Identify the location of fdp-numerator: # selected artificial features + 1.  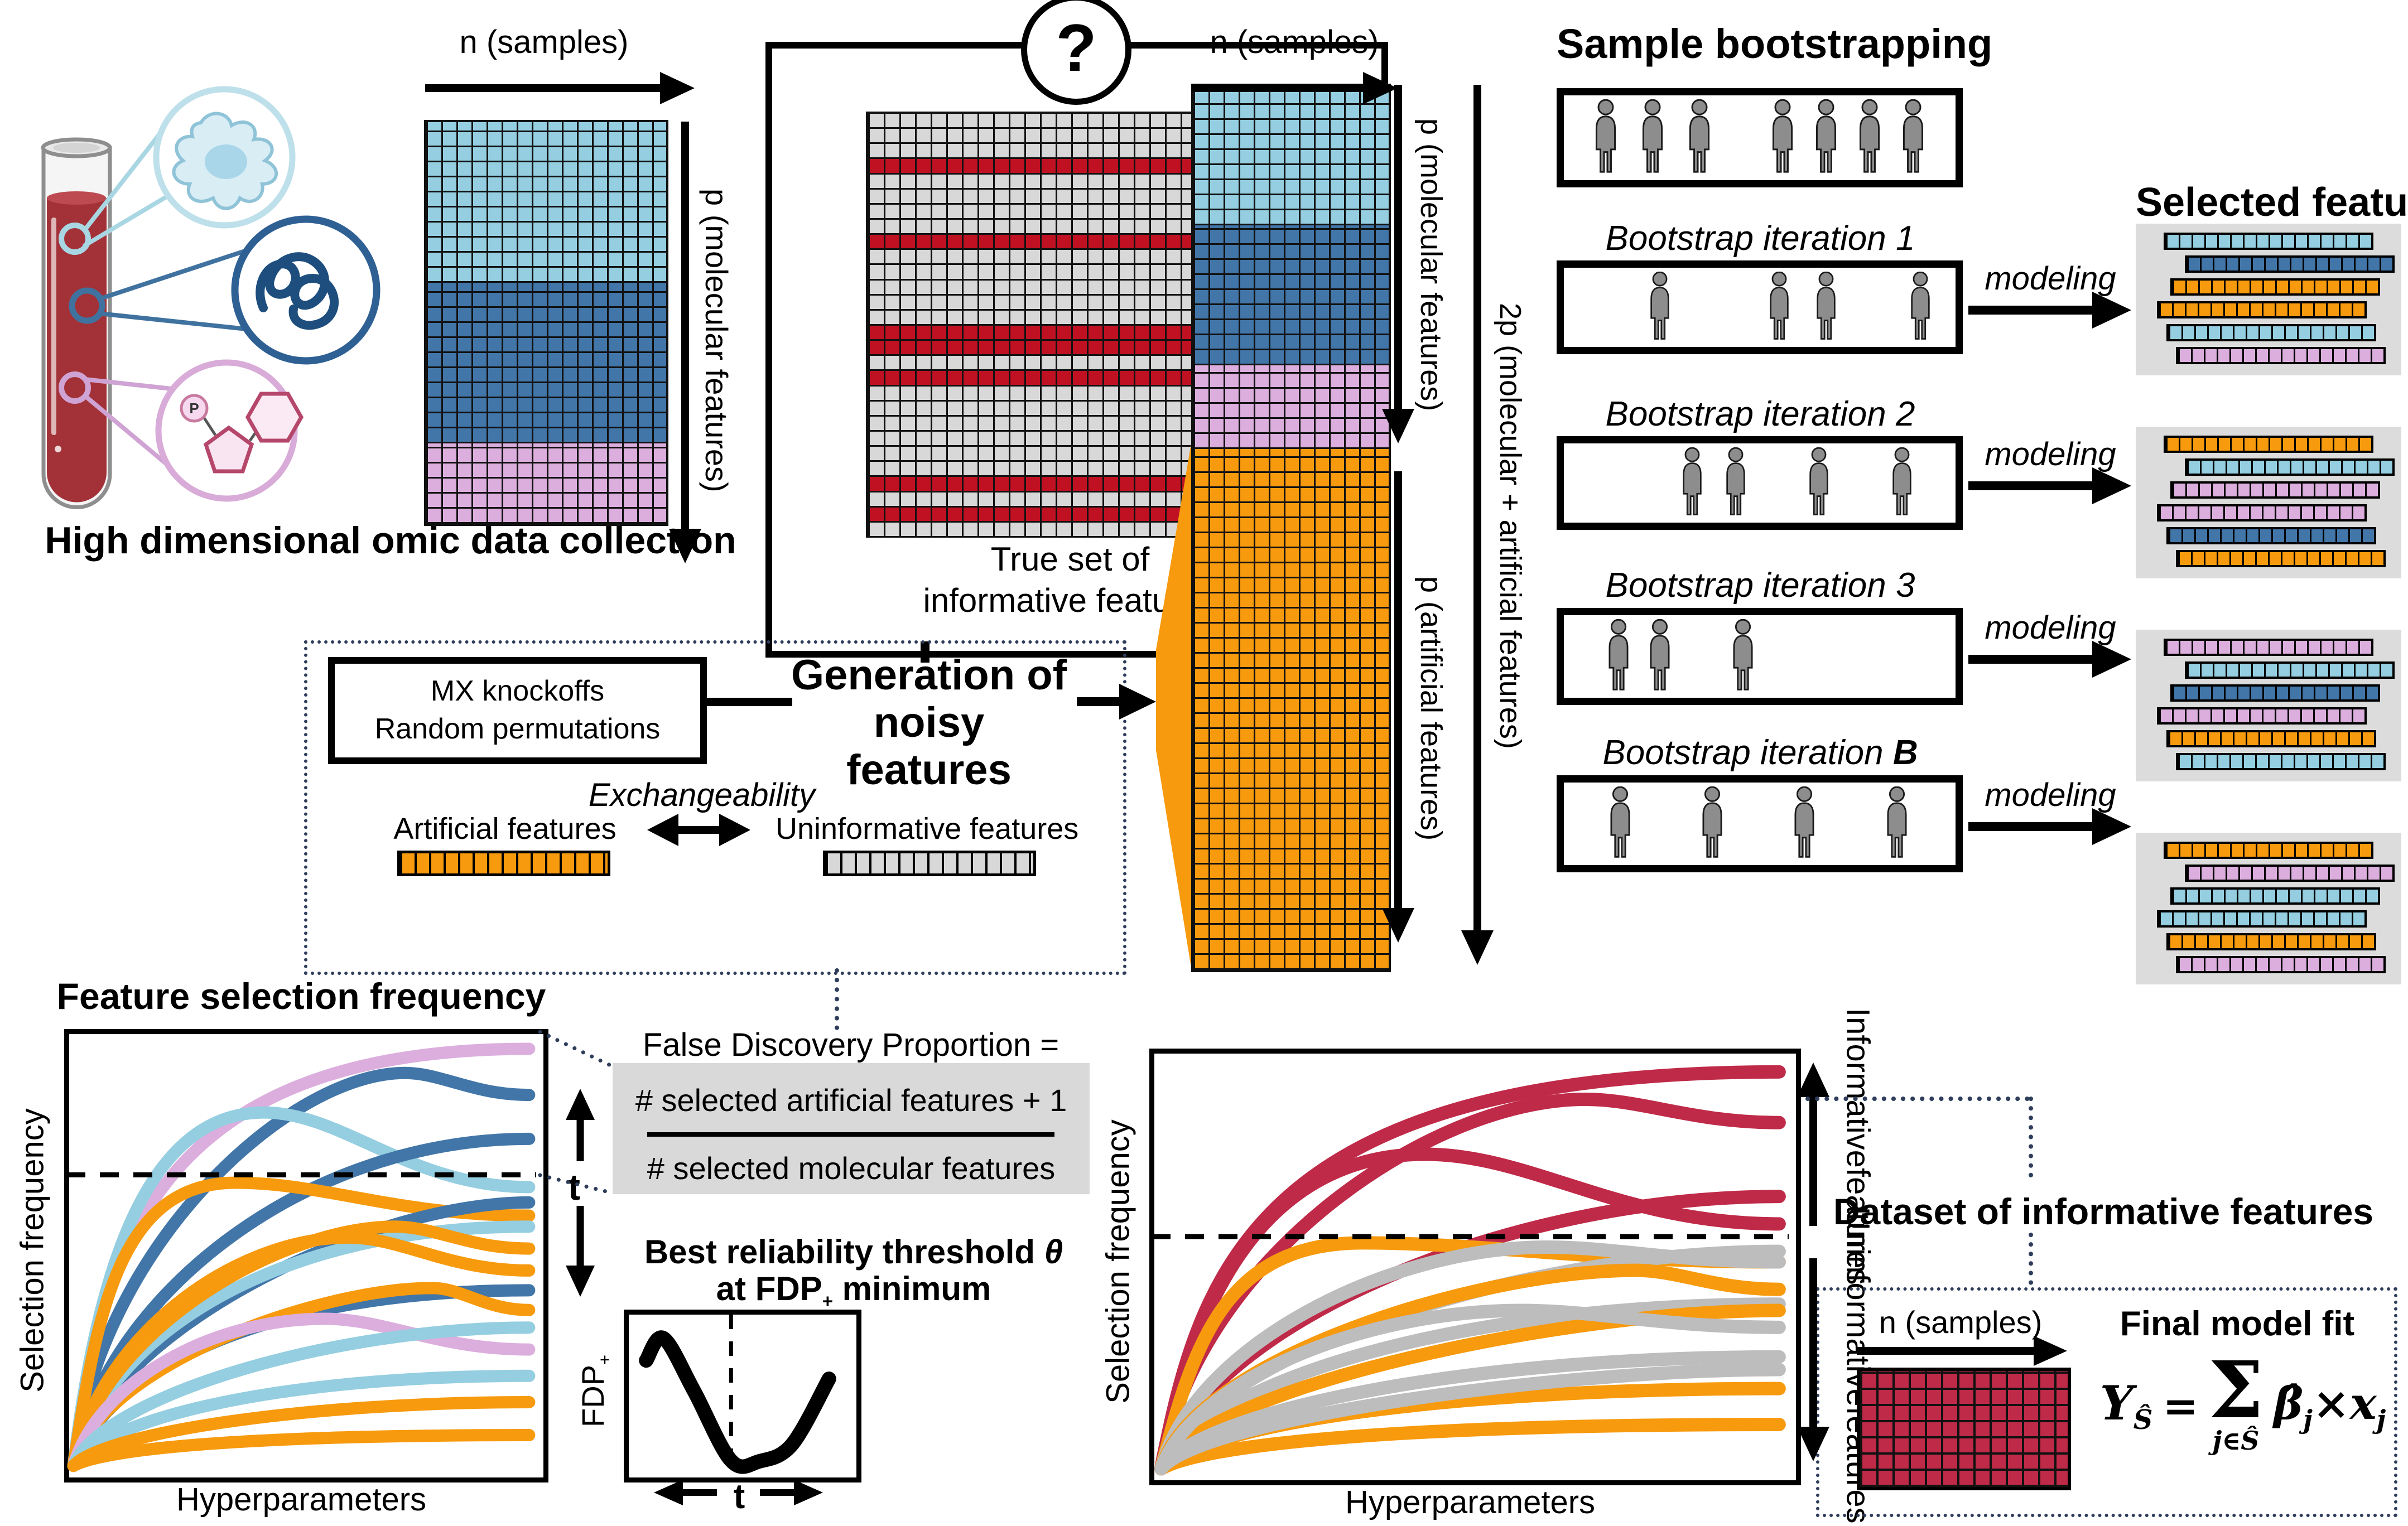
(851, 1100).